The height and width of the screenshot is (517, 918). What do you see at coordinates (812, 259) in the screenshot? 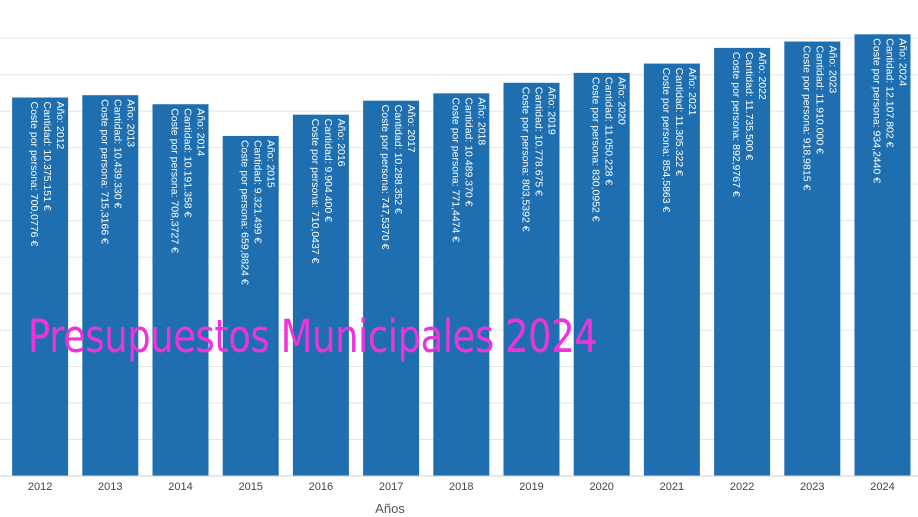
I see `bar-2023` at bounding box center [812, 259].